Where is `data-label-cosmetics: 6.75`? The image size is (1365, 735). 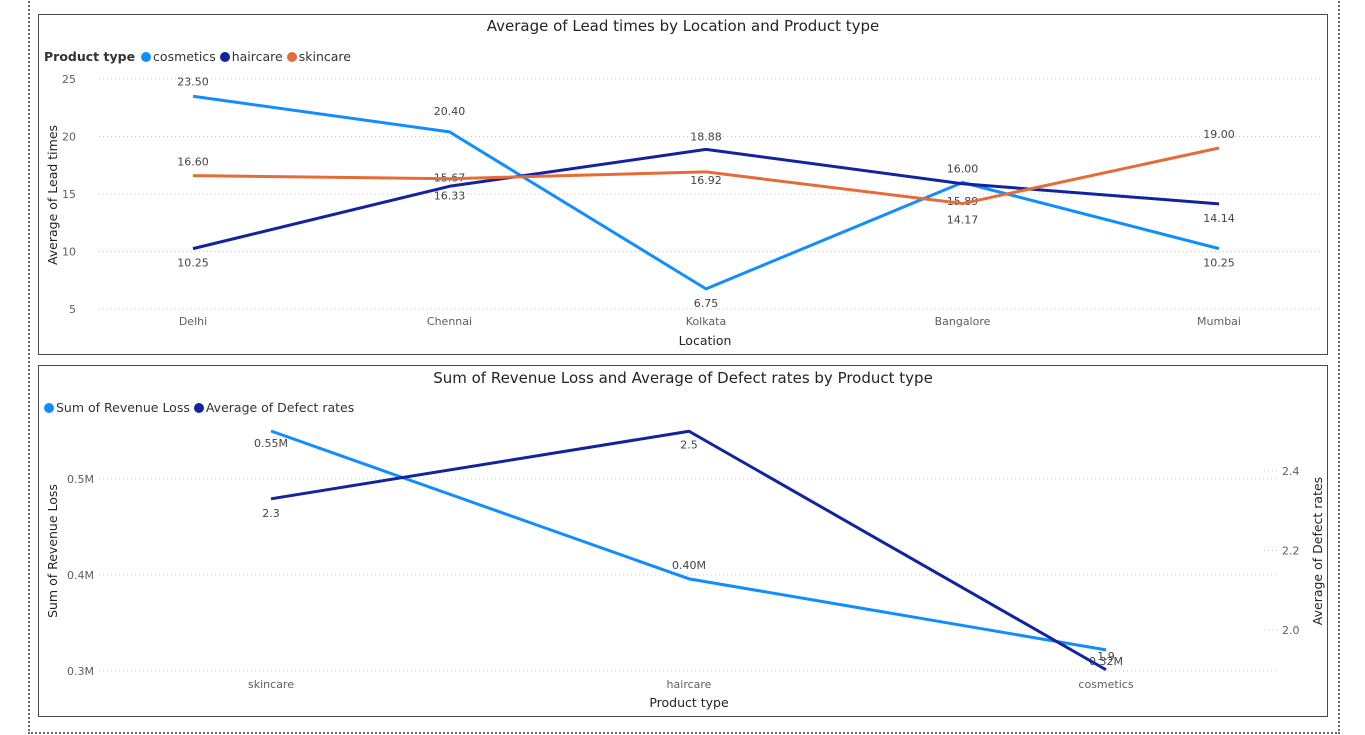
data-label-cosmetics: 6.75 is located at coordinates (706, 303).